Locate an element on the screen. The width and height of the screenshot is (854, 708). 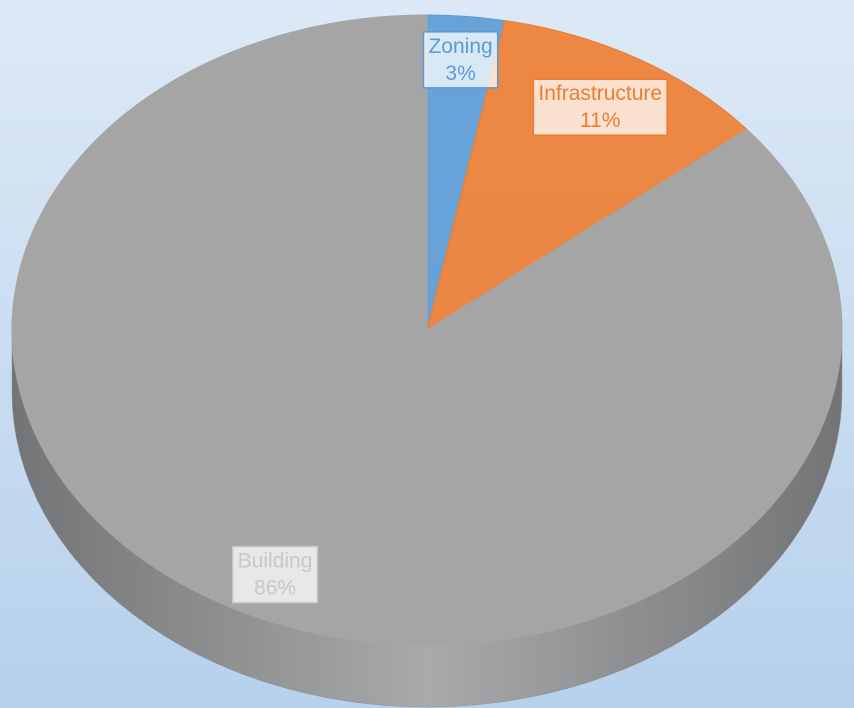
label-value: 3% is located at coordinates (460, 73).